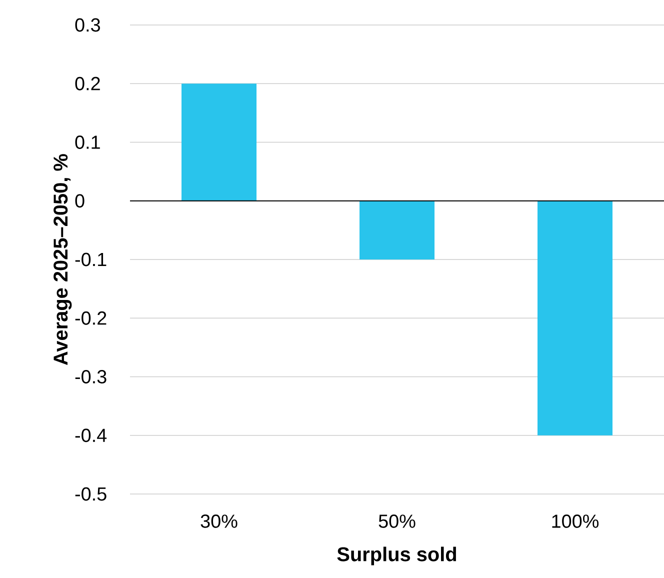  What do you see at coordinates (79, 201) in the screenshot?
I see `y-tick-label: 0` at bounding box center [79, 201].